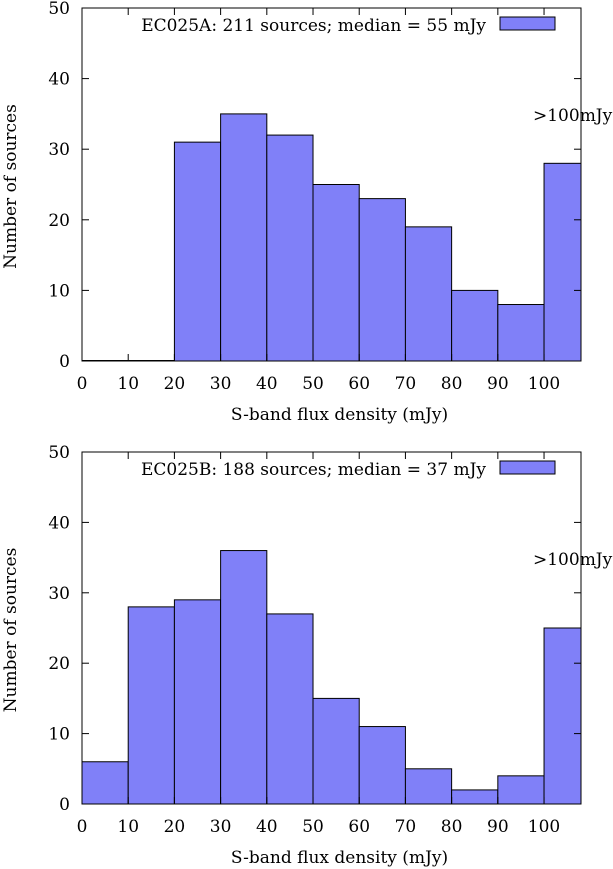 The height and width of the screenshot is (869, 613). I want to click on legend-label: EC025A: 211 sources; median = 55 mJy, so click(313, 26).